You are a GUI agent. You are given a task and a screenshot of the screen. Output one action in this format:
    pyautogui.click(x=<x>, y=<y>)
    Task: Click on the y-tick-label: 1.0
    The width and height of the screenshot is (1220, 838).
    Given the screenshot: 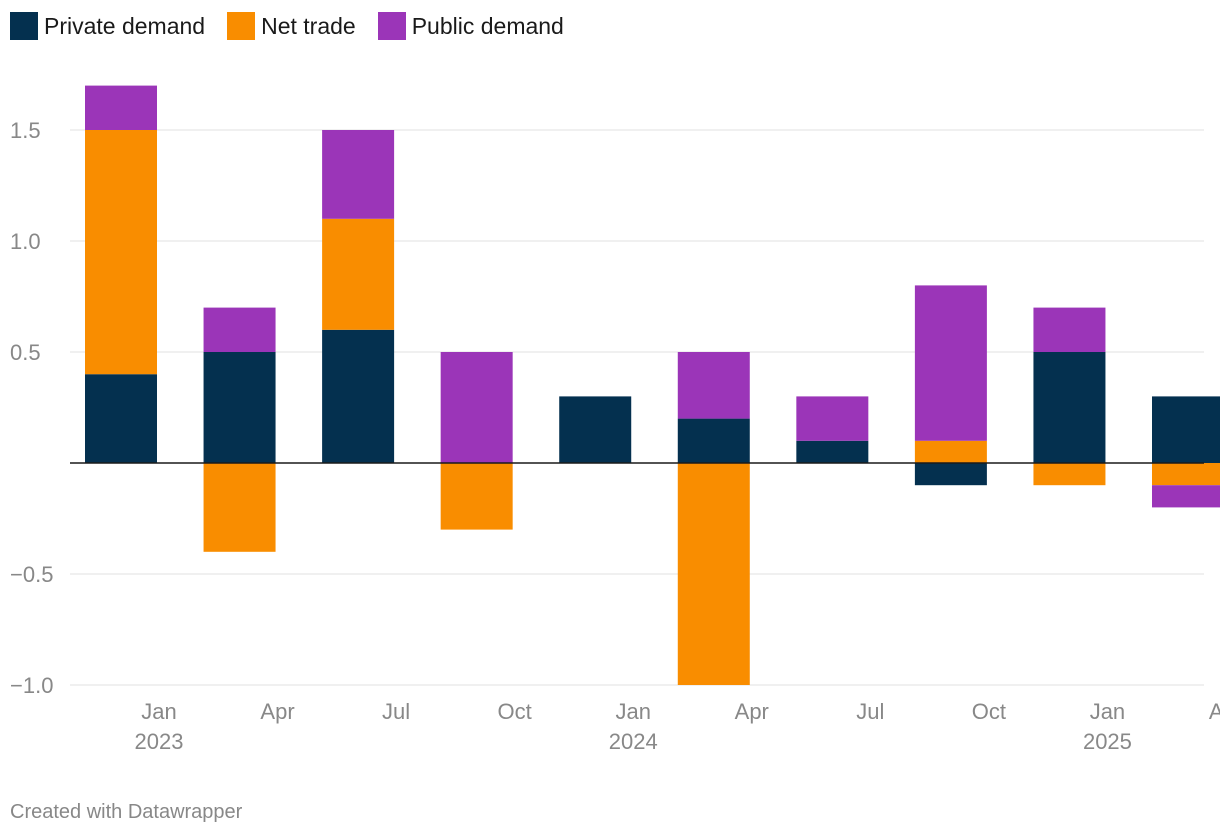 What is the action you would take?
    pyautogui.click(x=25, y=241)
    